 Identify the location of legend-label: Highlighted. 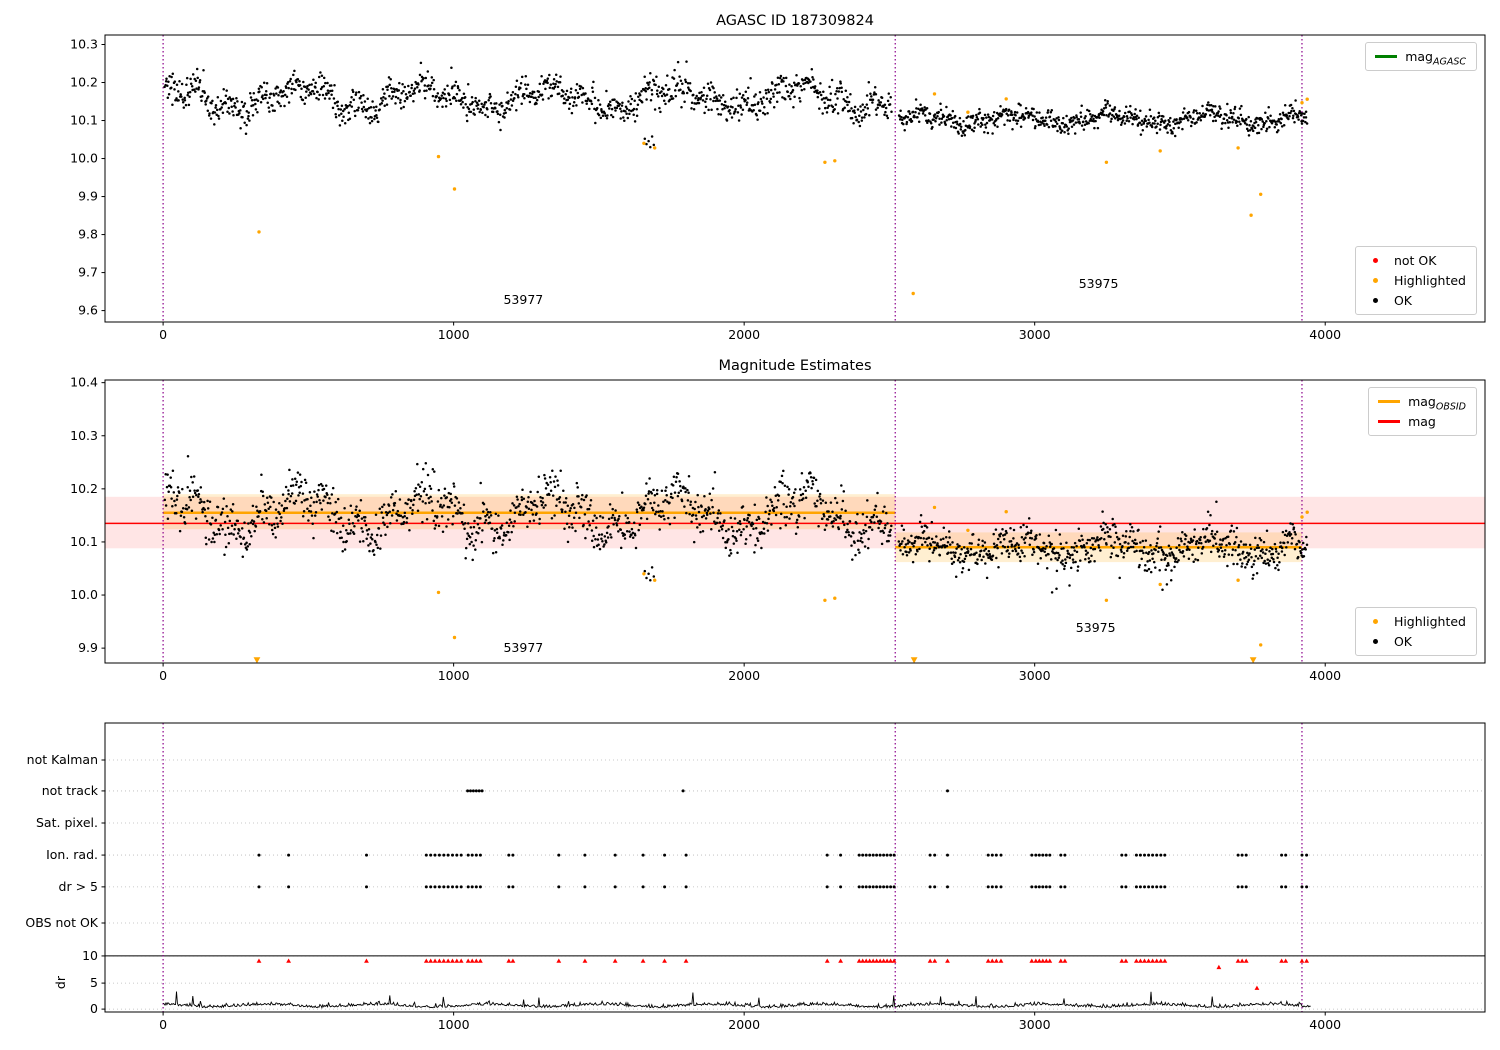
(1429, 621).